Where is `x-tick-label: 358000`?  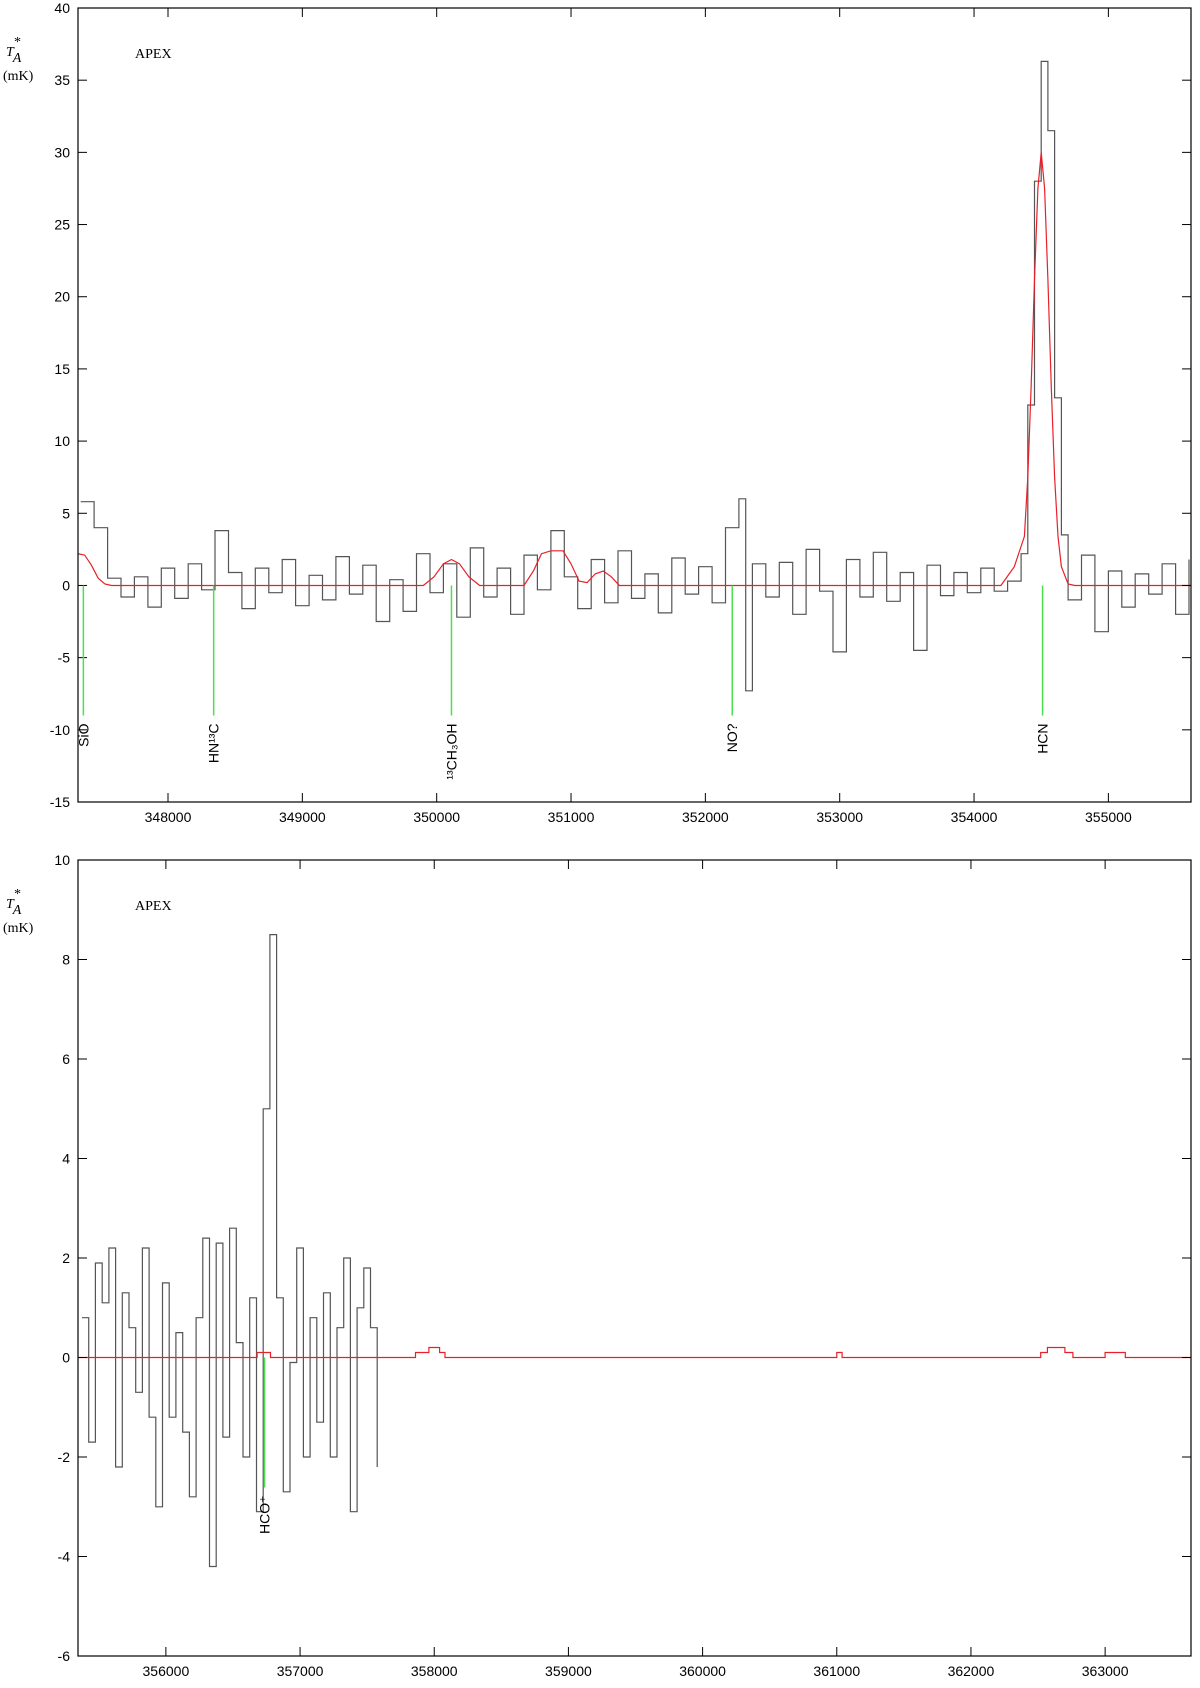
x-tick-label: 358000 is located at coordinates (434, 1671).